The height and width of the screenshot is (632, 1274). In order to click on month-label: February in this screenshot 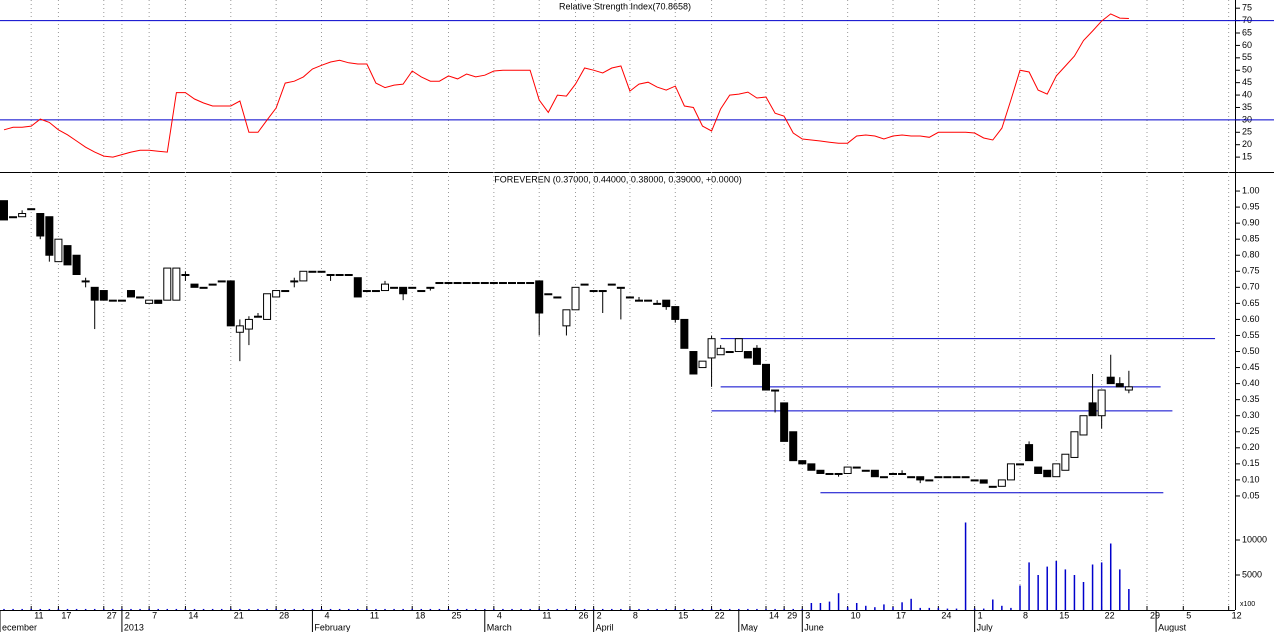, I will do `click(332, 627)`.